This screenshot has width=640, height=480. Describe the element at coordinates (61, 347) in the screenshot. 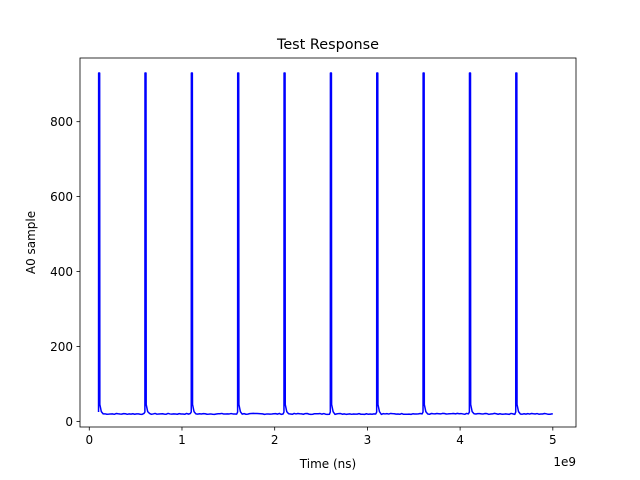

I see `y-tick-label: 200` at that location.